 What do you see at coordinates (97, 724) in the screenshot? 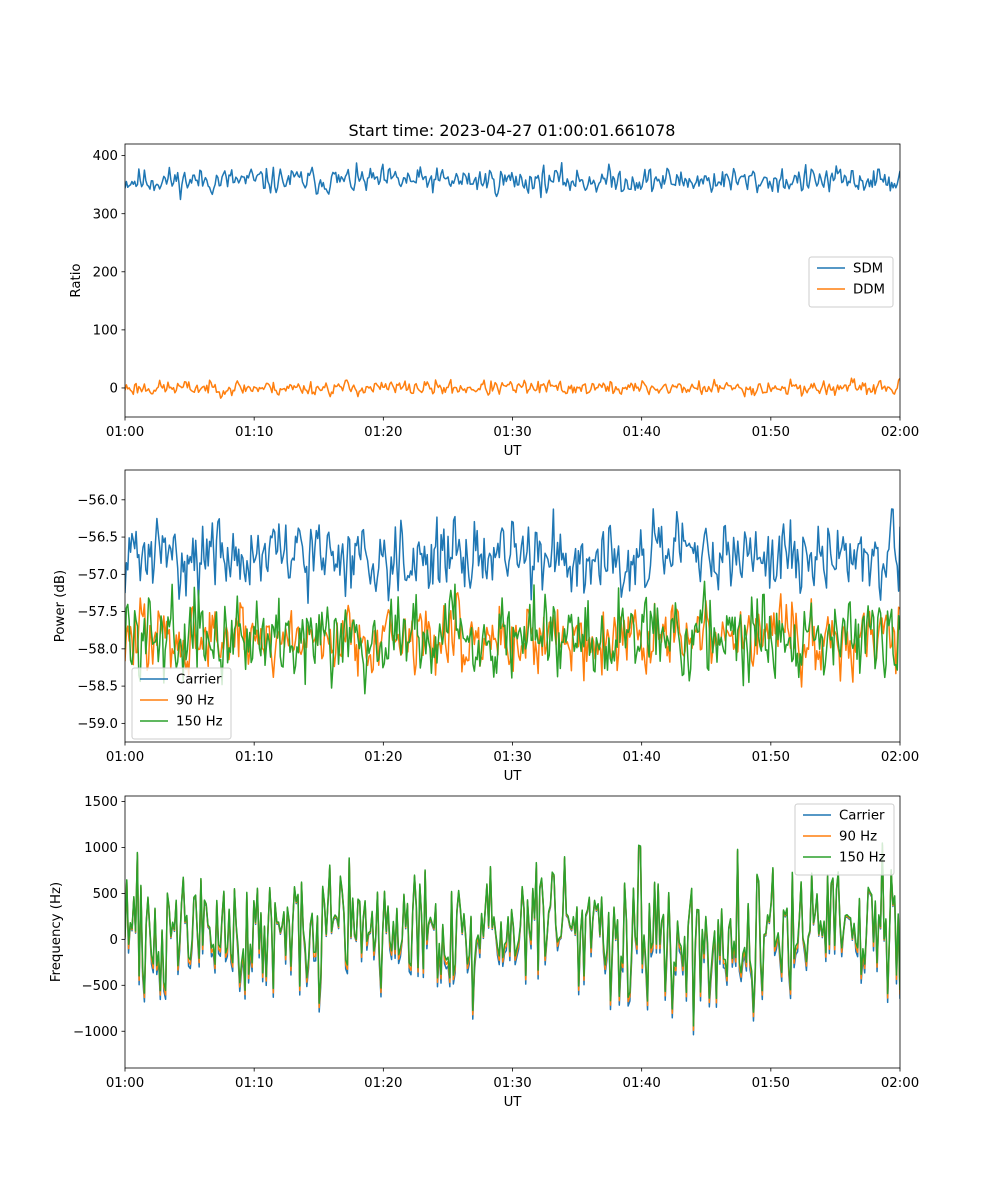
I see `y-tick-label: −59.0` at bounding box center [97, 724].